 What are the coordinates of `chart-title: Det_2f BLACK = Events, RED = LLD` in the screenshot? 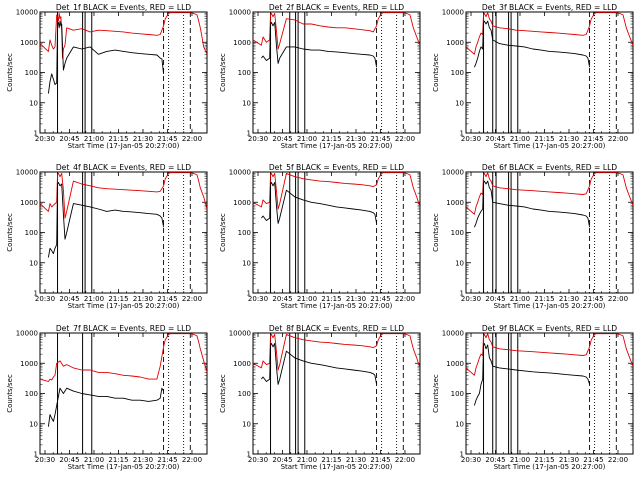 It's located at (336, 7).